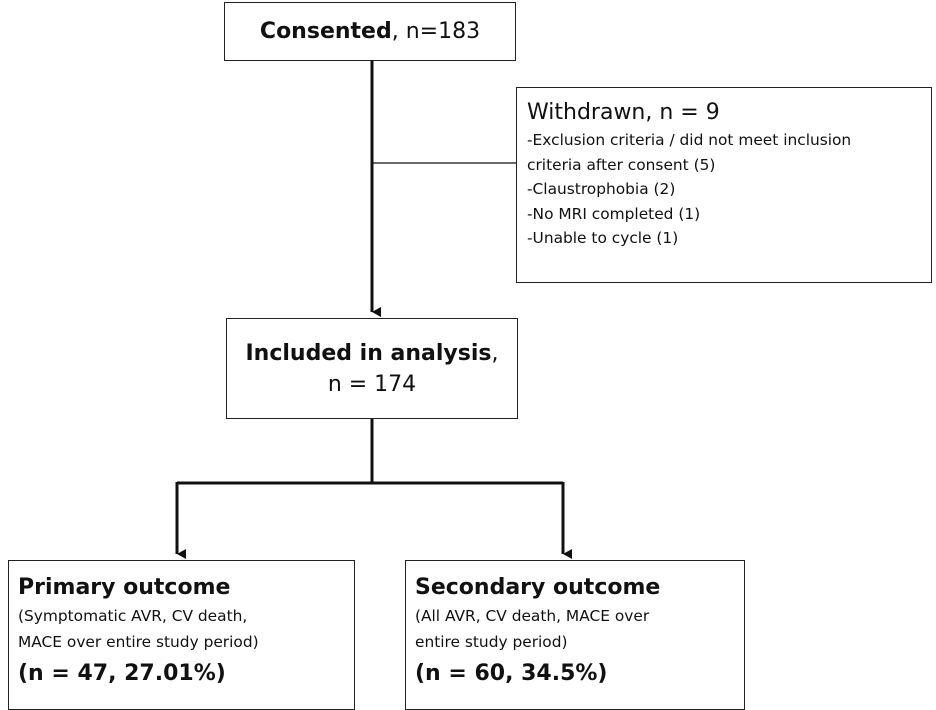 The image size is (936, 710). What do you see at coordinates (621, 164) in the screenshot?
I see `withdrawn-reason: criteria after consent (5)` at bounding box center [621, 164].